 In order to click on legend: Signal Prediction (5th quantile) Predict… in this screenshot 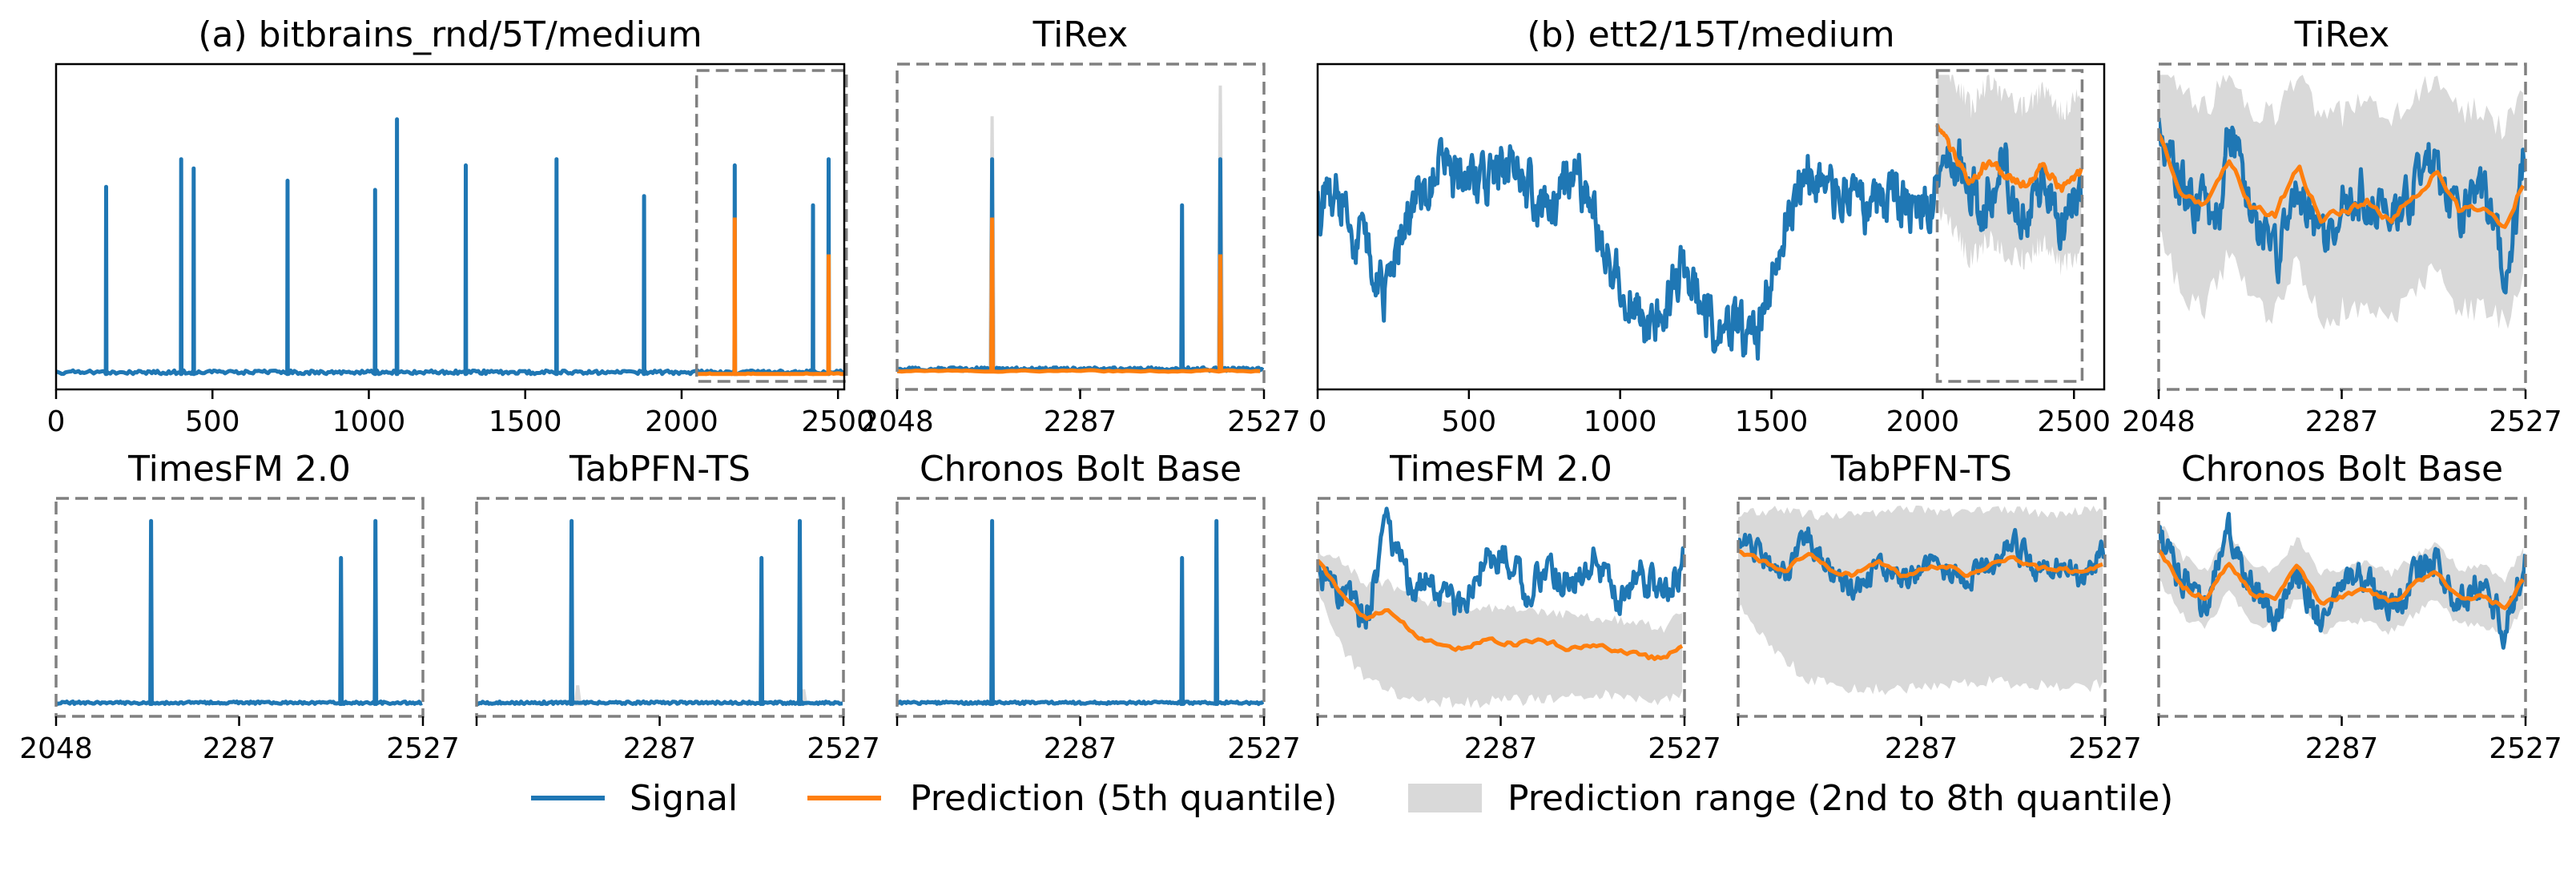, I will do `click(1352, 799)`.